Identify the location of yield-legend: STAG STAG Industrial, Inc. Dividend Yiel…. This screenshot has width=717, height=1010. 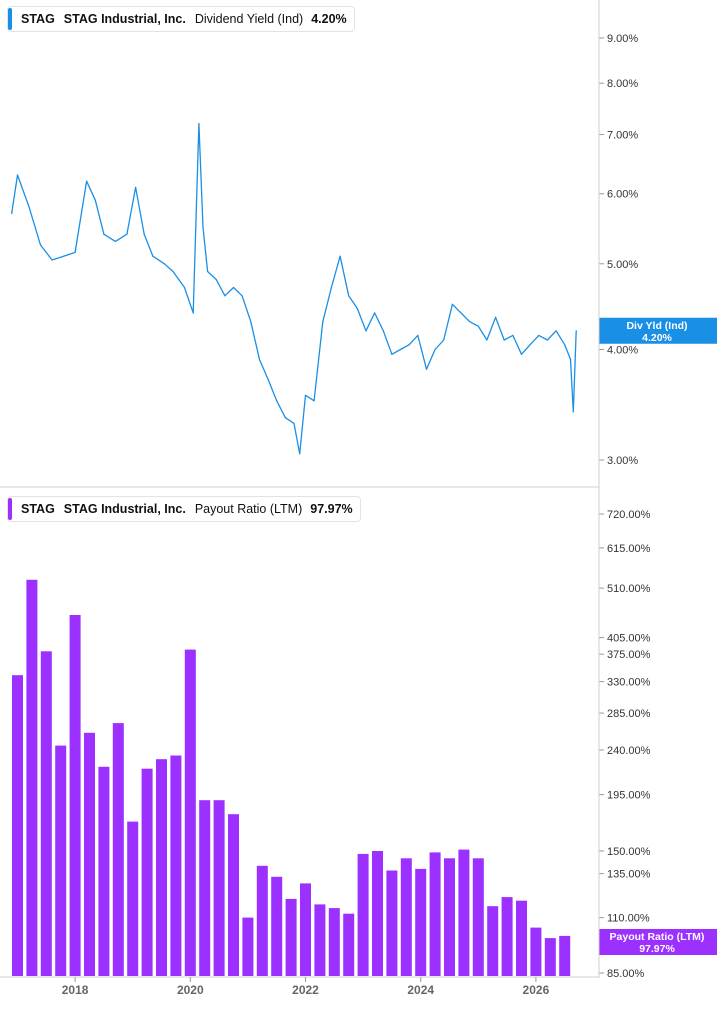
(181, 19).